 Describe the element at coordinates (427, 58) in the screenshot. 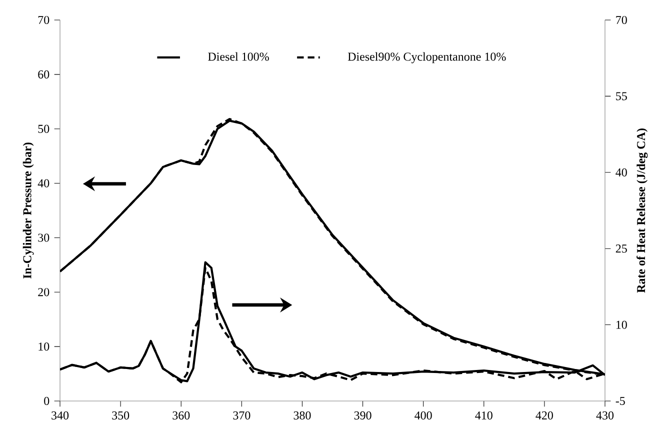

I see `legend-label: Diesel90% Cyclopentanone 10%` at that location.